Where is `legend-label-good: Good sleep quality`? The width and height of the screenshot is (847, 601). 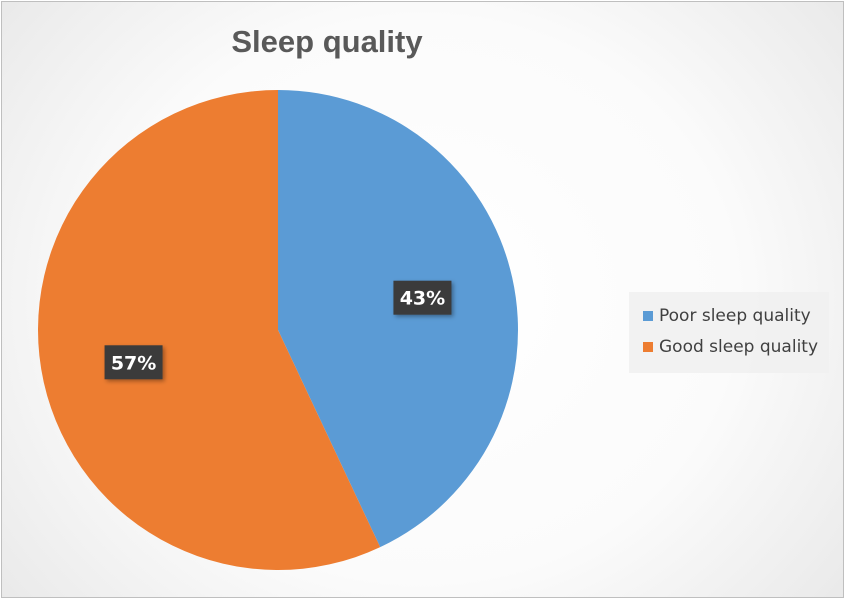
legend-label-good: Good sleep quality is located at coordinates (739, 346).